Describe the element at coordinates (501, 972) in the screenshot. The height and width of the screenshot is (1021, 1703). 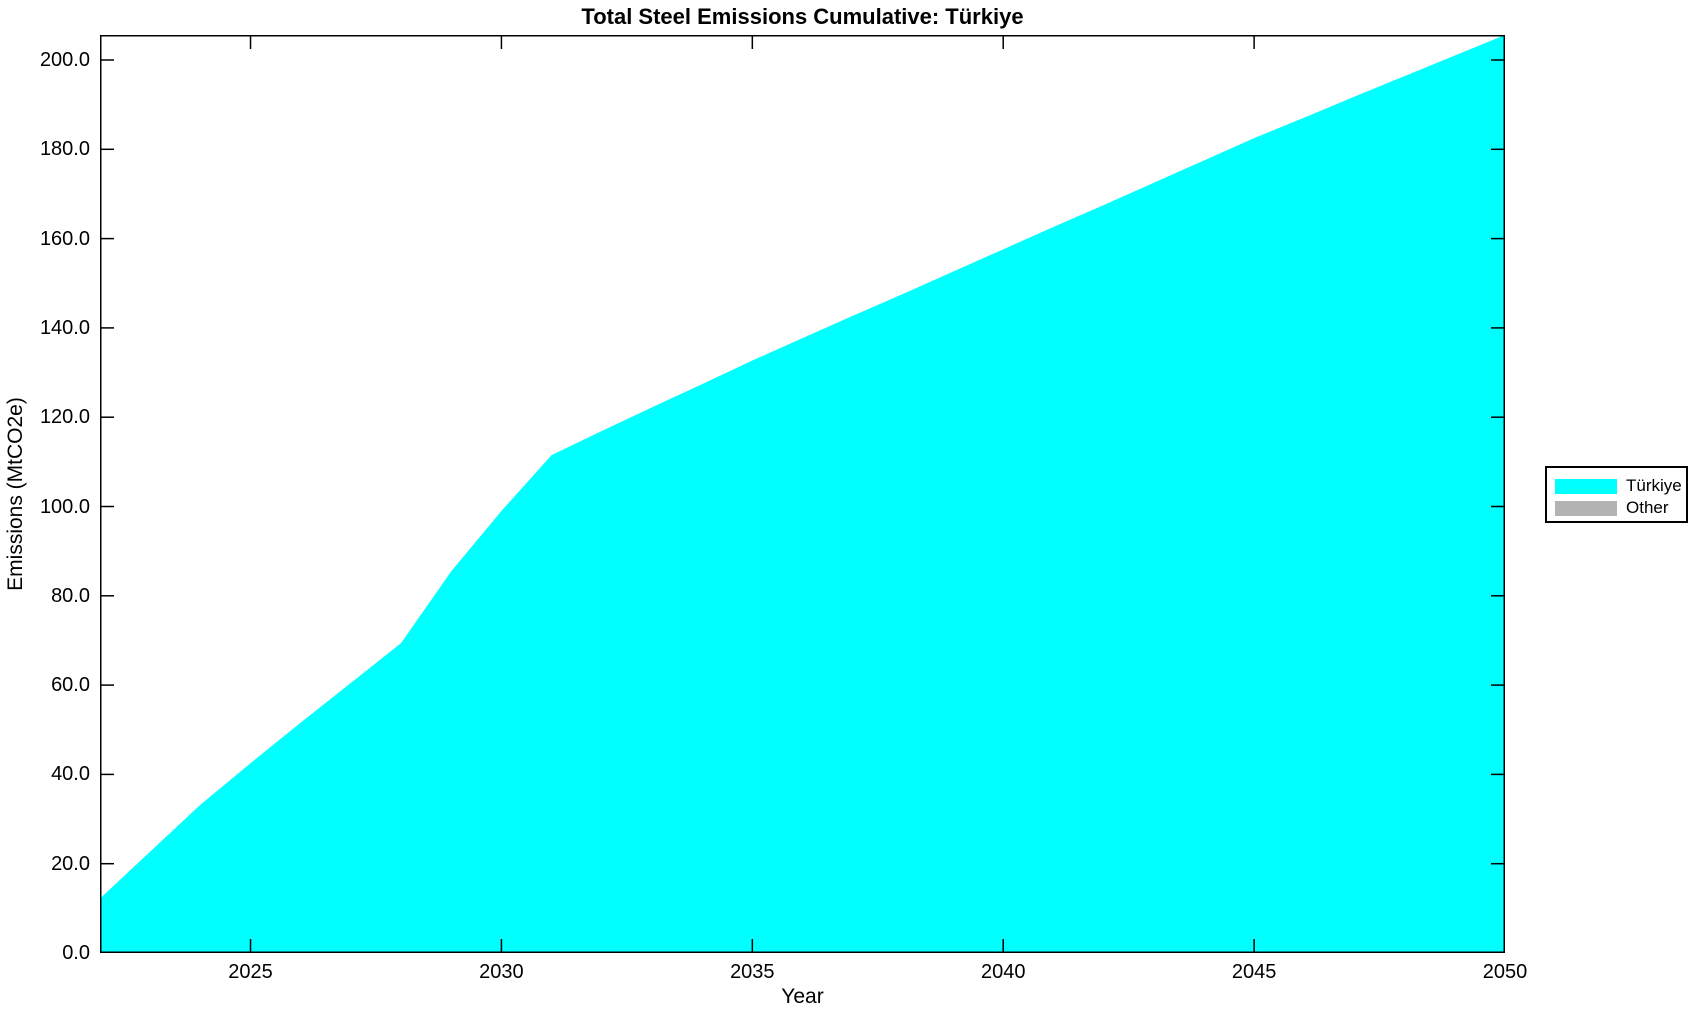
I see `x-tick-label: 2030` at that location.